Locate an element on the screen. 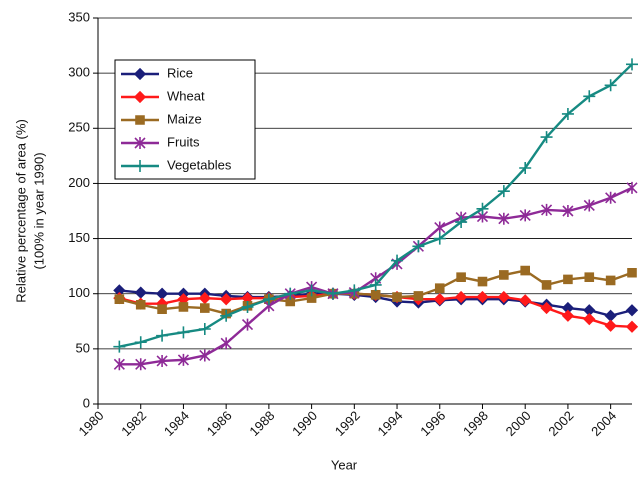 The image size is (638, 478). x-tick-label: 1984 is located at coordinates (176, 423).